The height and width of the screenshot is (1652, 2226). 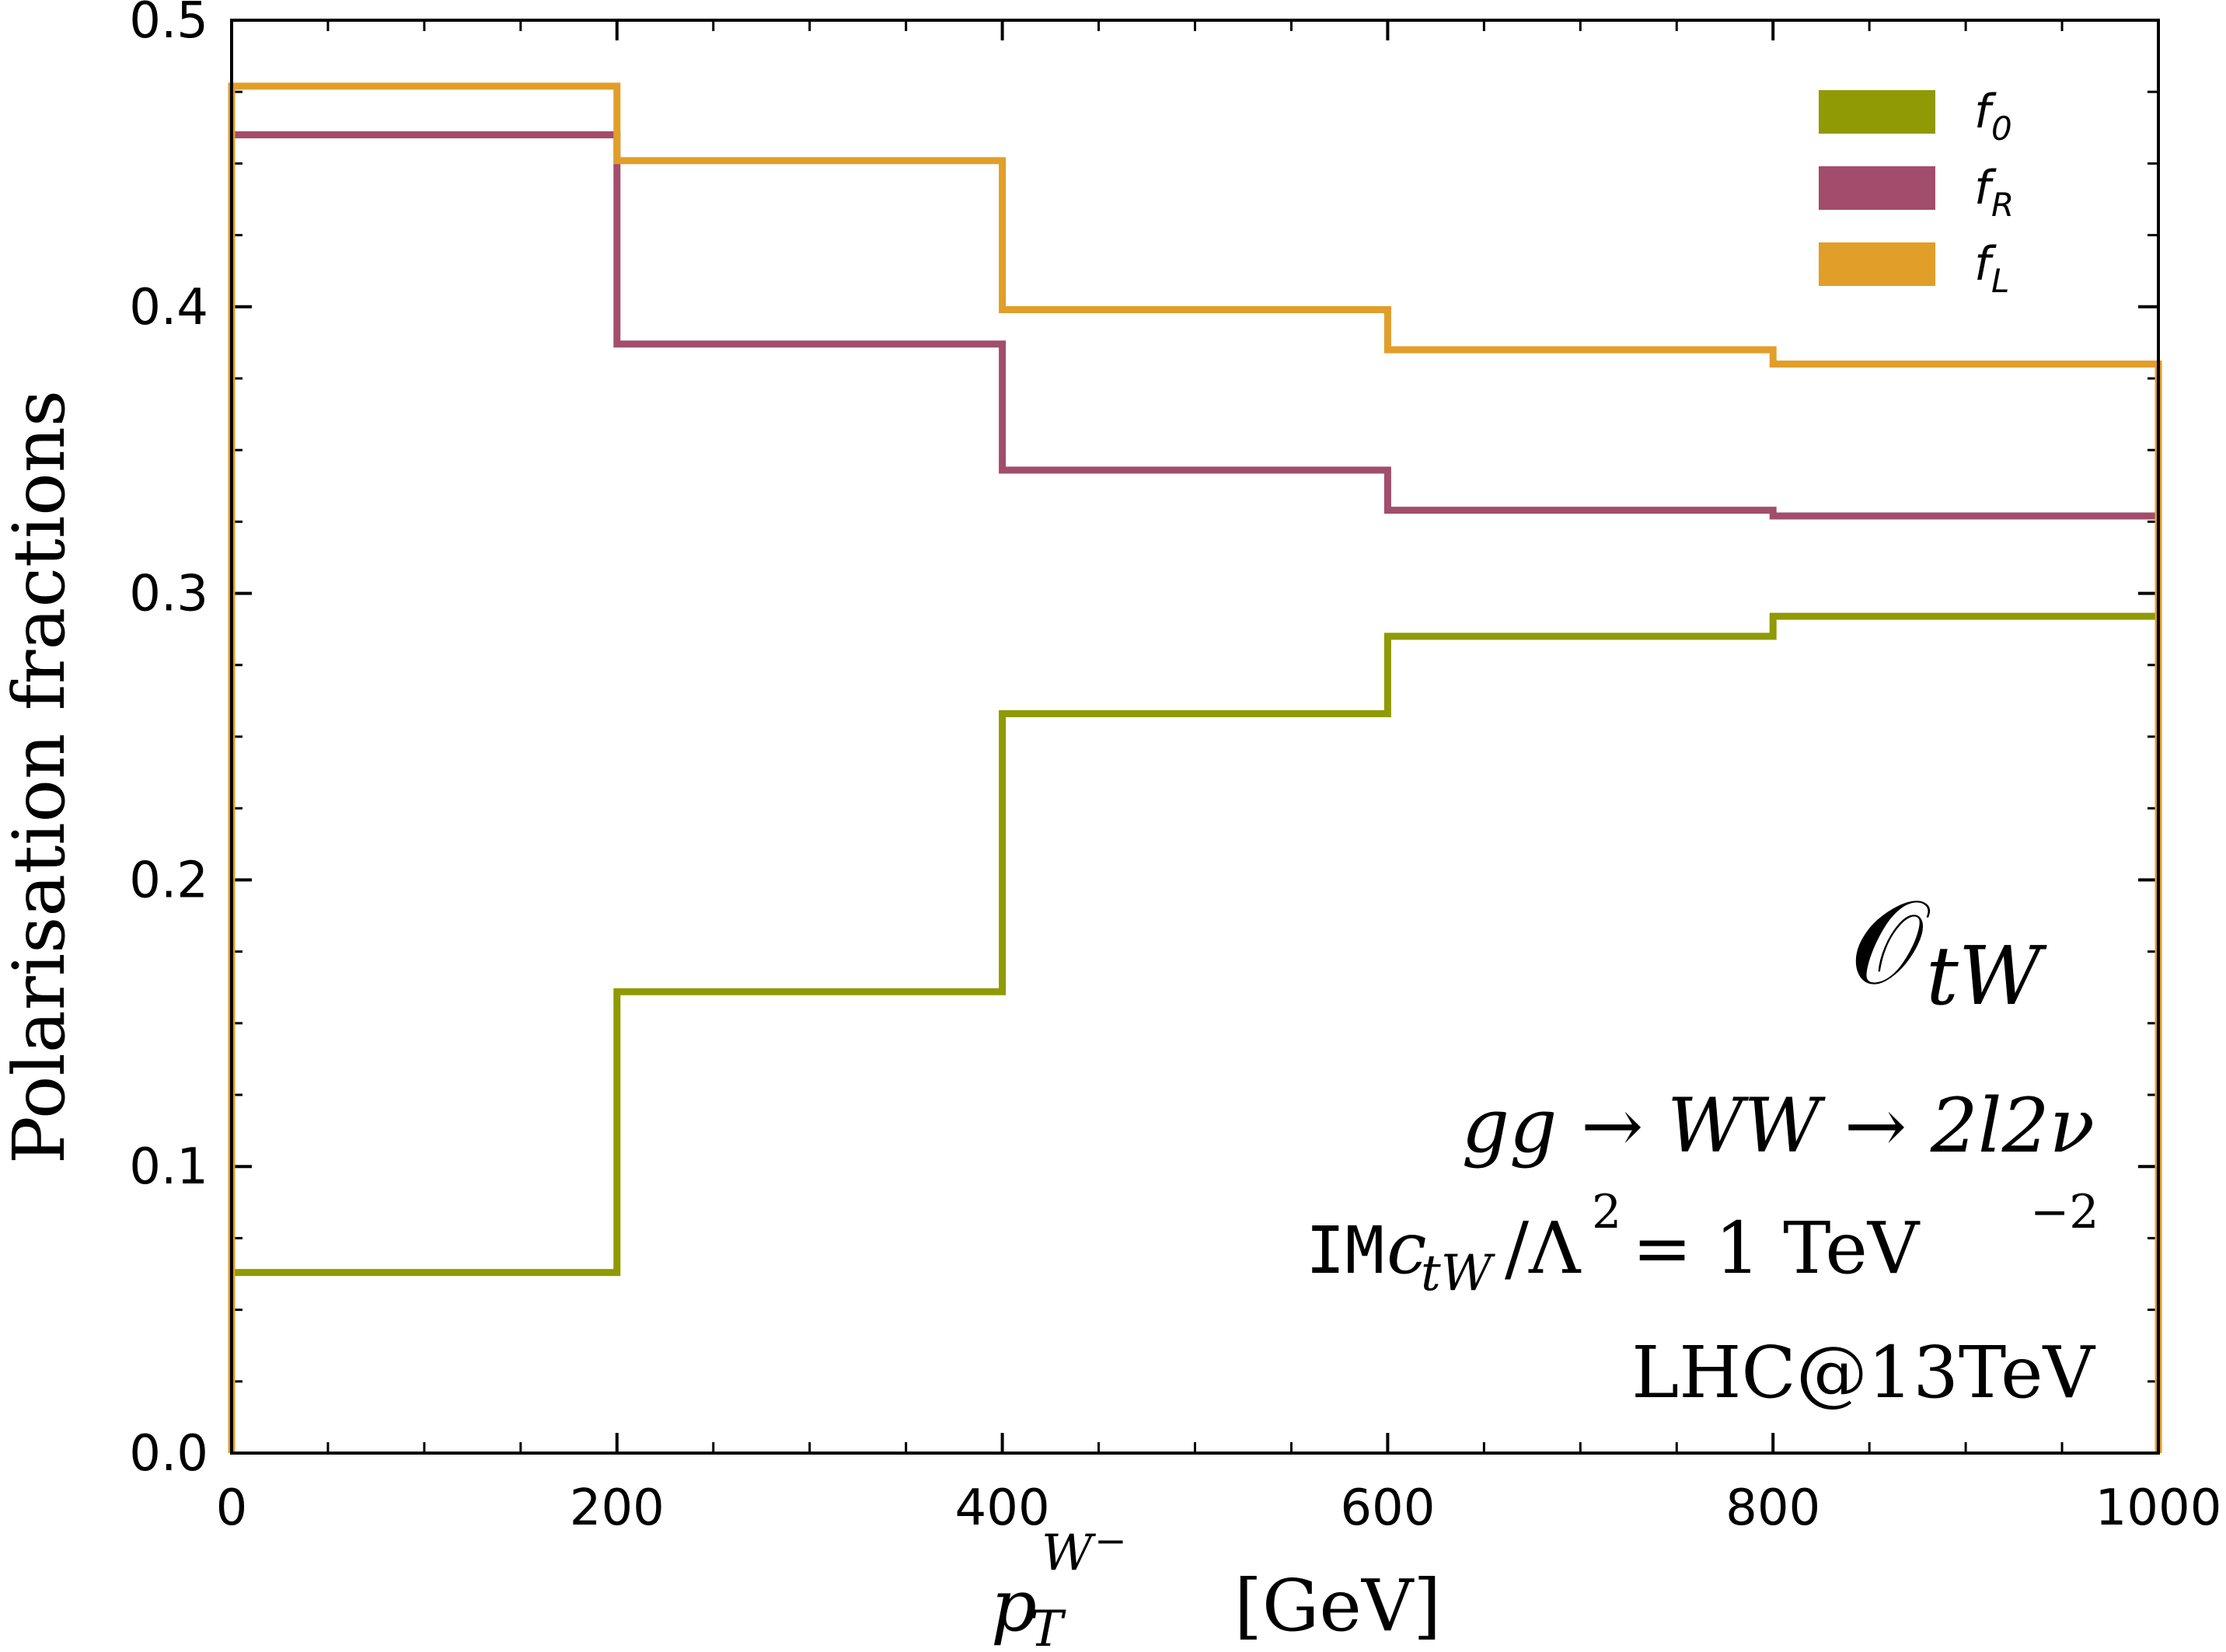 I want to click on coupling-label: IM c tW /Λ 2 = 1 TeV −2, so click(x=1702, y=1243).